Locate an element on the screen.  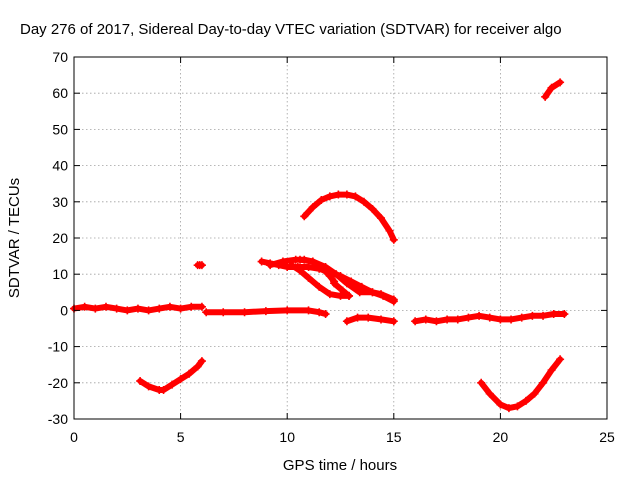
y-axis-label: SDTVAR / TECUs is located at coordinates (14, 238).